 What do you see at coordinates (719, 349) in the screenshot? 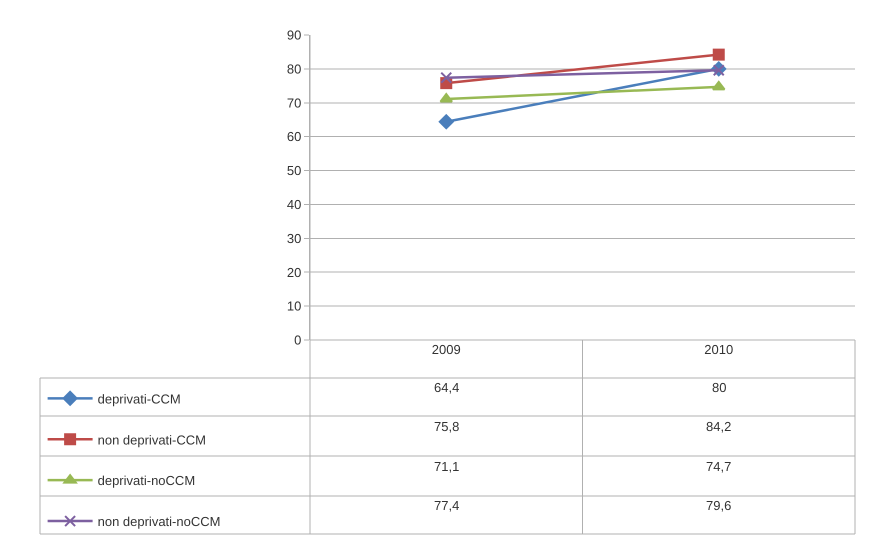
I see `x-tick-label: 2010` at bounding box center [719, 349].